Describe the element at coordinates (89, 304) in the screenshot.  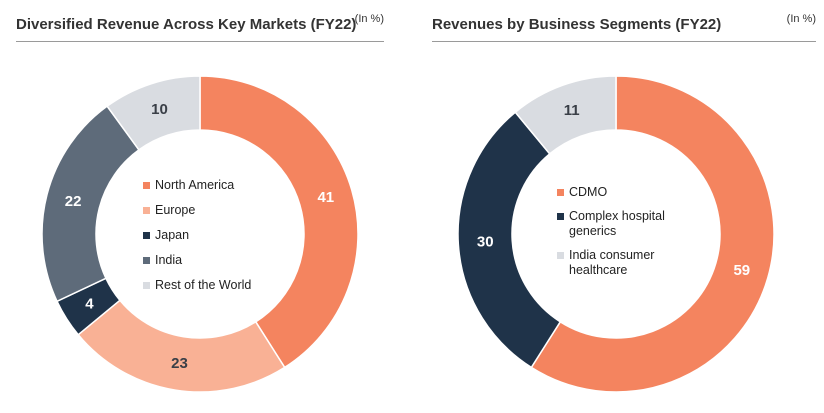
I see `data-label-japan: 4` at that location.